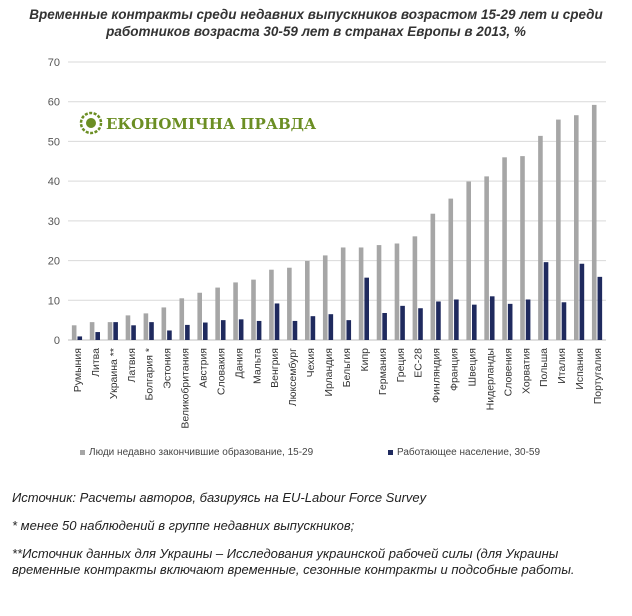  What do you see at coordinates (275, 368) in the screenshot?
I see `x-tick-label: Венгрия` at bounding box center [275, 368].